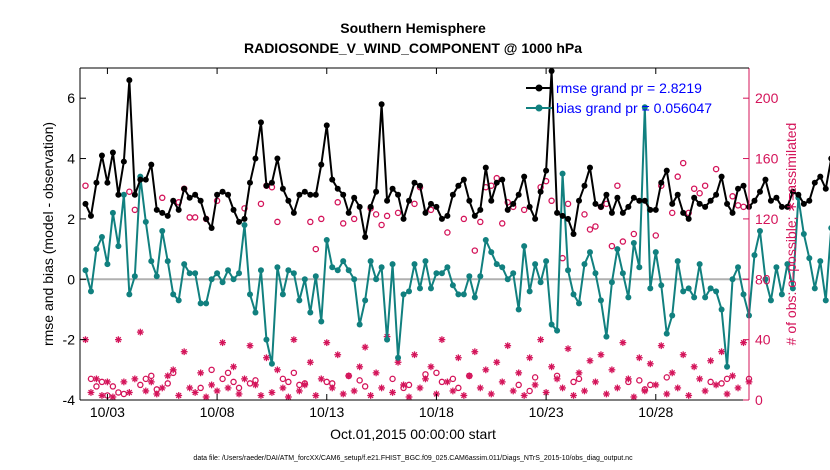 Image resolution: width=830 pixels, height=470 pixels. I want to click on chart-title: Southern Hemisphere, so click(413, 28).